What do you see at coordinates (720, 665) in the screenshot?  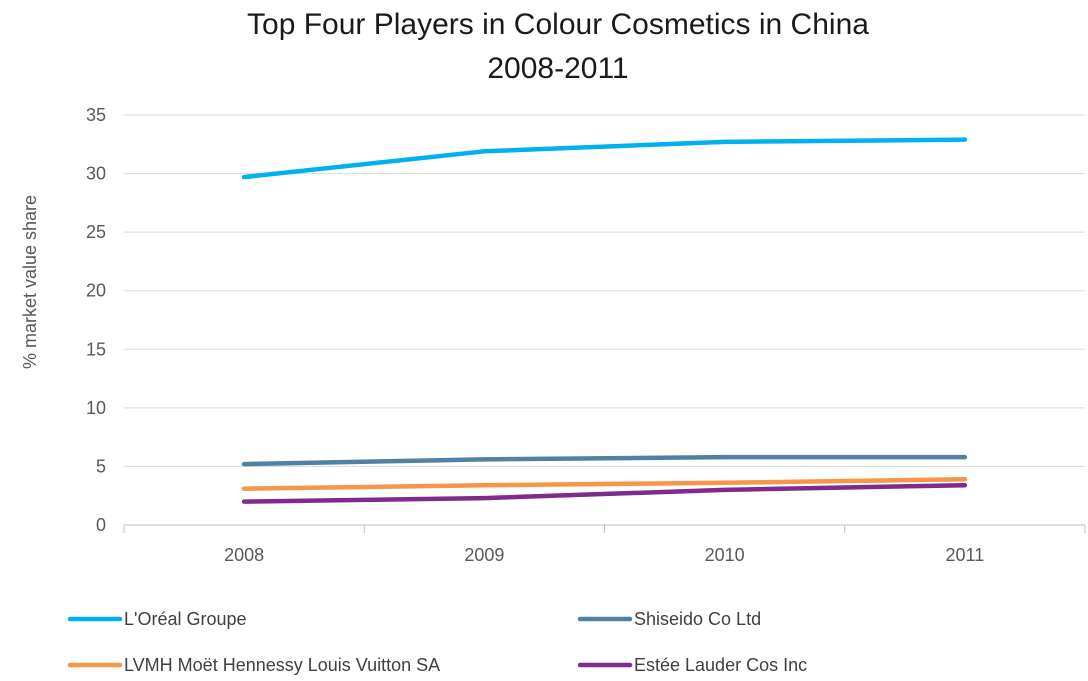 I see `legend-label-estee-lauder-cos-inc: Estée Lauder Cos Inc` at bounding box center [720, 665].